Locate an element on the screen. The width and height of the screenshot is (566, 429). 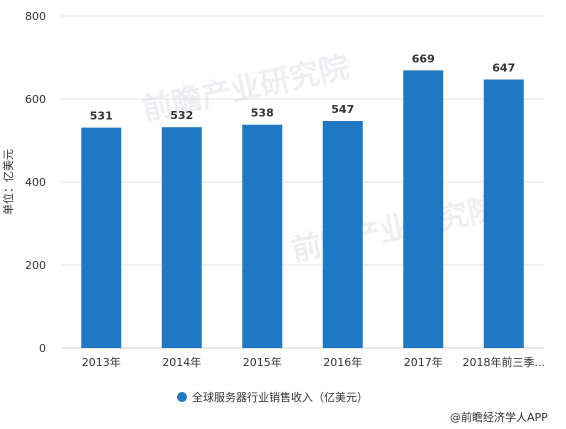
y-axis-title: 单位：亿美元 is located at coordinates (8, 182).